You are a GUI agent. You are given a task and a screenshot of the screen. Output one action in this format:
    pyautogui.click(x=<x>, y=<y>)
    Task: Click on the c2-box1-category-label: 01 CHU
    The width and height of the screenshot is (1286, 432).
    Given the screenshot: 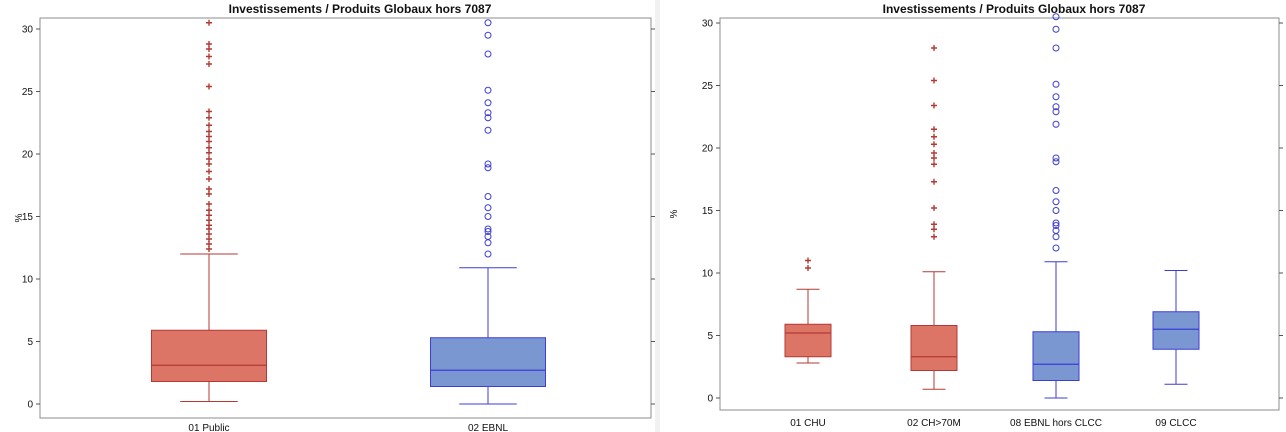 What is the action you would take?
    pyautogui.click(x=808, y=423)
    